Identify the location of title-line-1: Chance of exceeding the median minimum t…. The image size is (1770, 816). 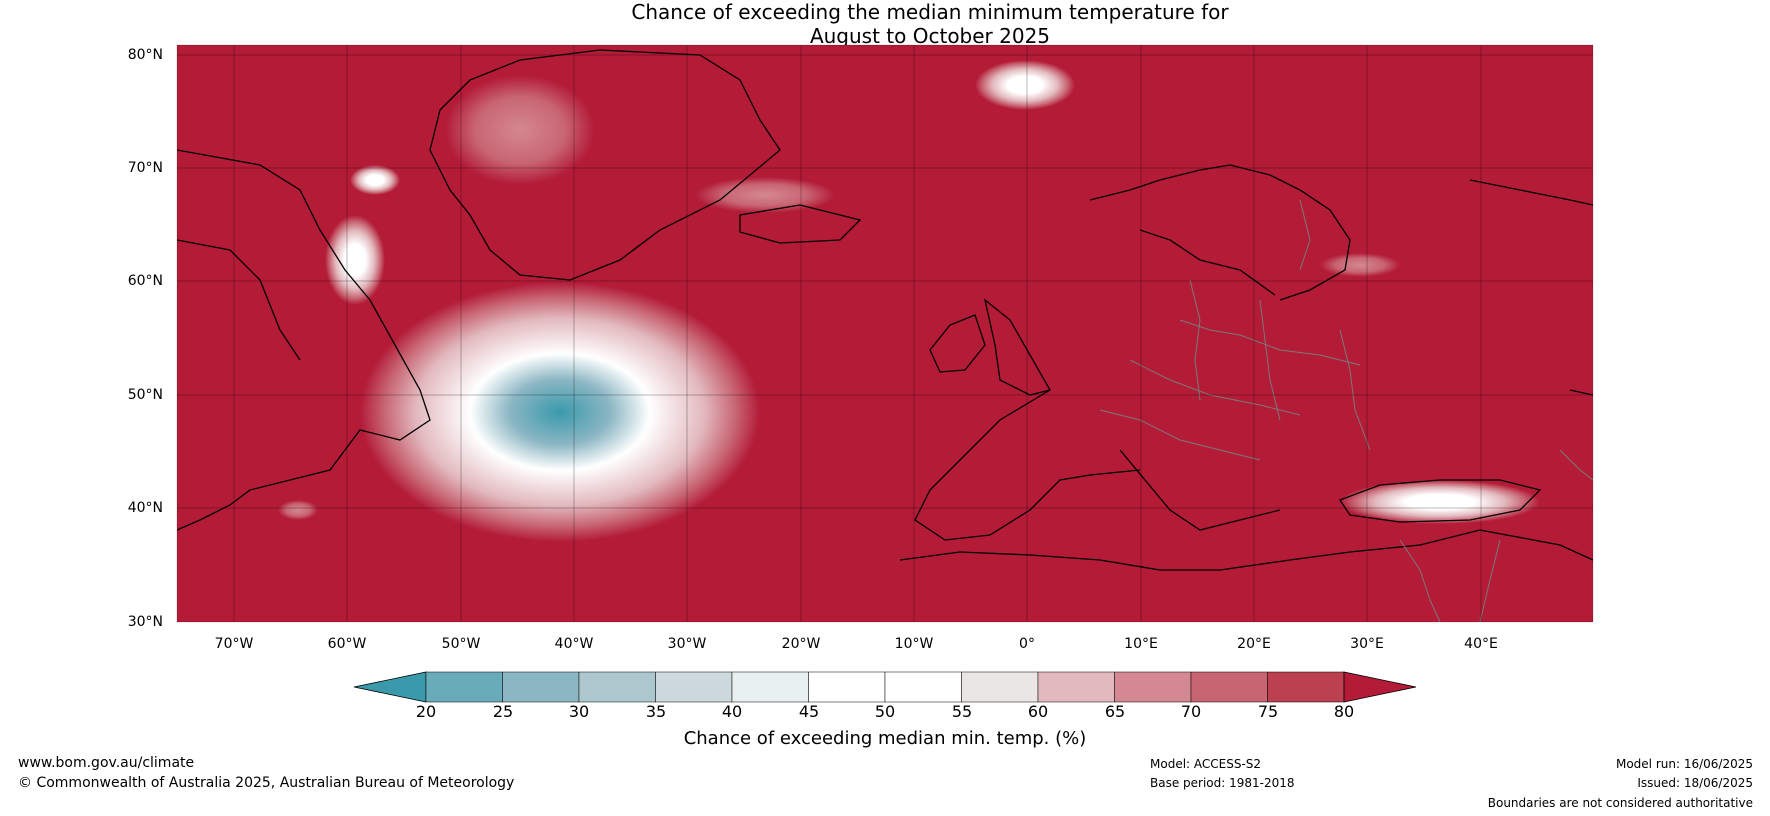
(930, 12).